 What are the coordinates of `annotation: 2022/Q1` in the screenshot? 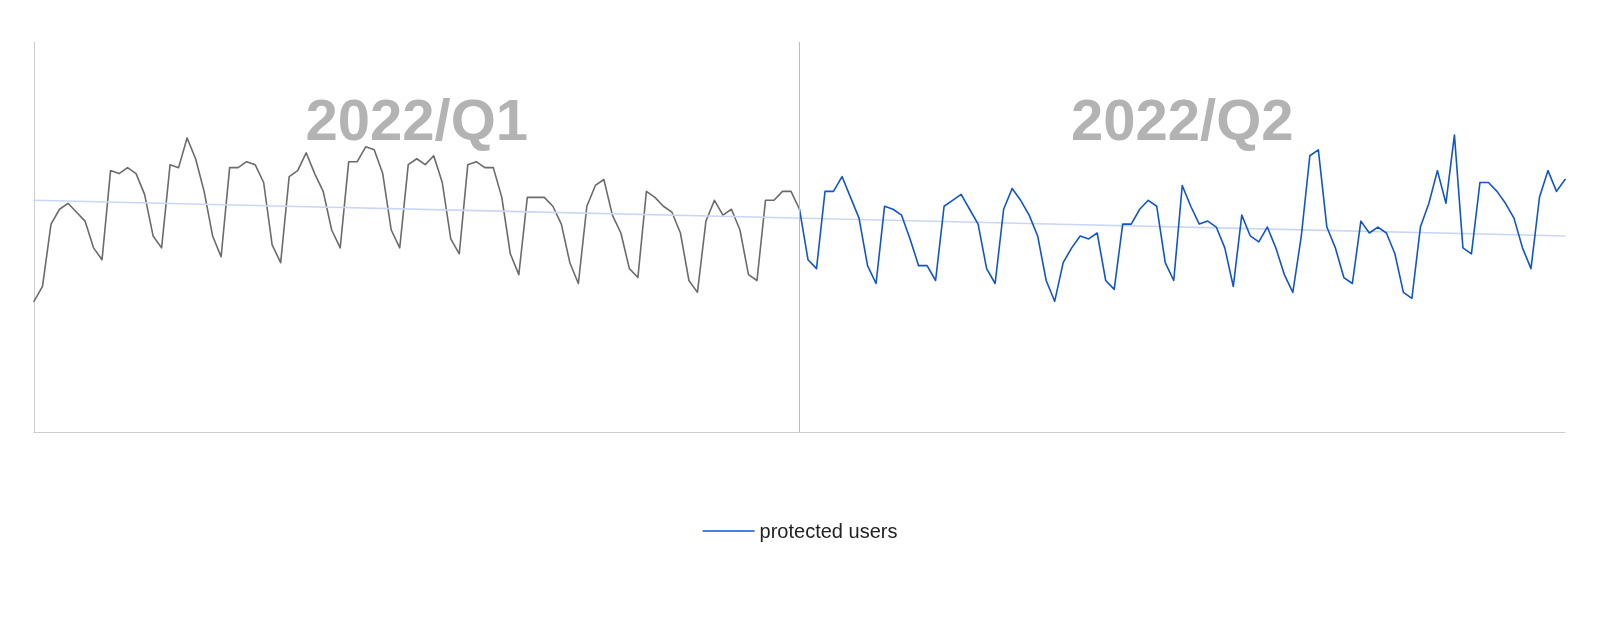 It's located at (417, 119).